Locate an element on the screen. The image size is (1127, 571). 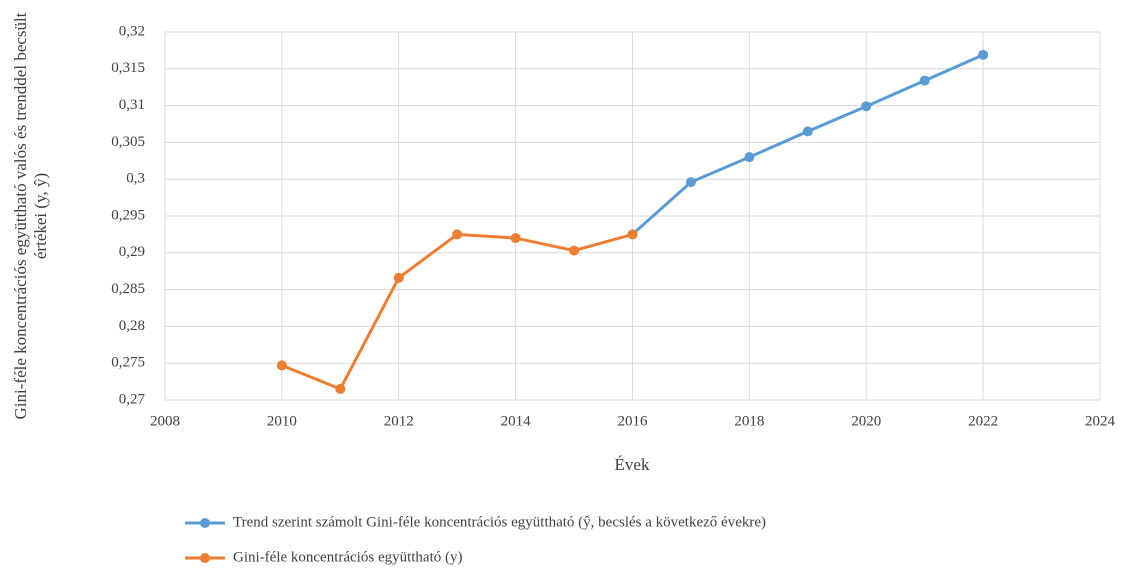
y-tick-label: 0,275 is located at coordinates (128, 363).